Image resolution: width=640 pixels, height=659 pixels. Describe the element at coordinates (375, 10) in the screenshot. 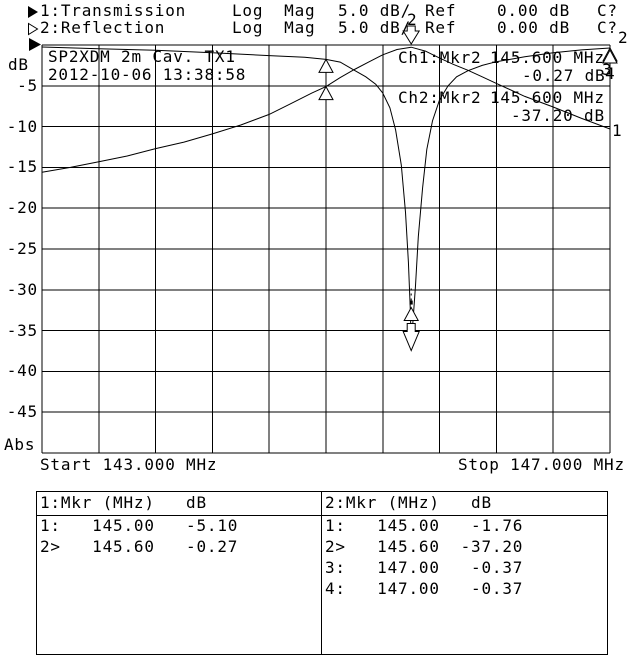

I see `ch1-scale: 5.0 dB/` at that location.